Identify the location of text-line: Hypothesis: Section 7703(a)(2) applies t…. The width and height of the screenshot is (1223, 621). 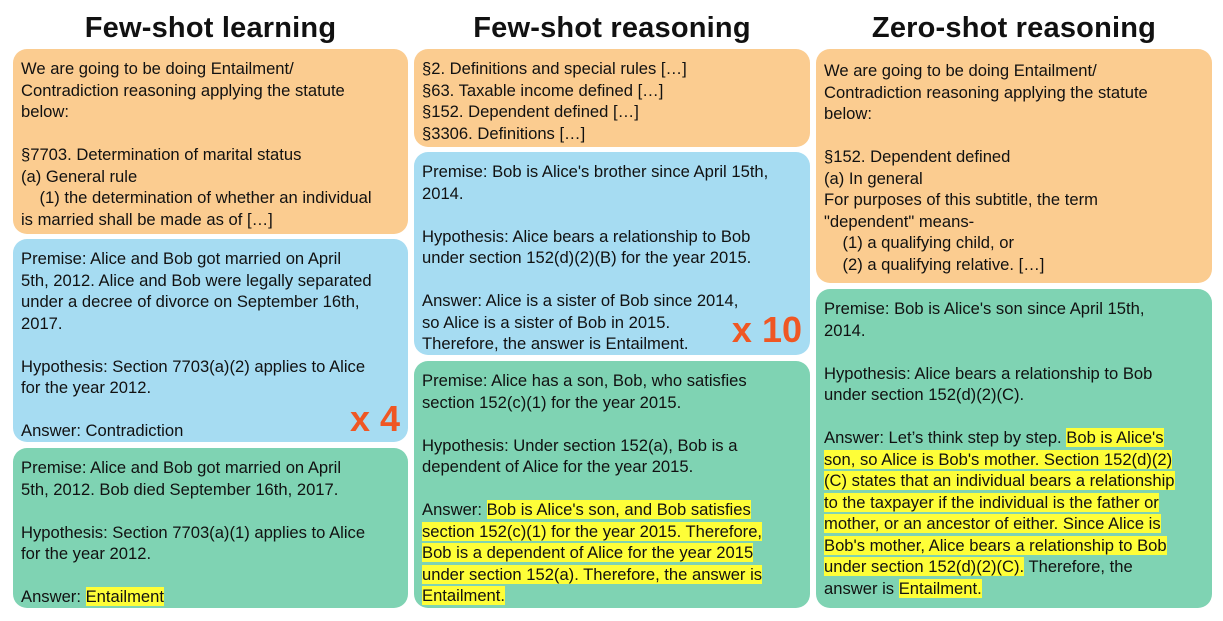
(193, 366).